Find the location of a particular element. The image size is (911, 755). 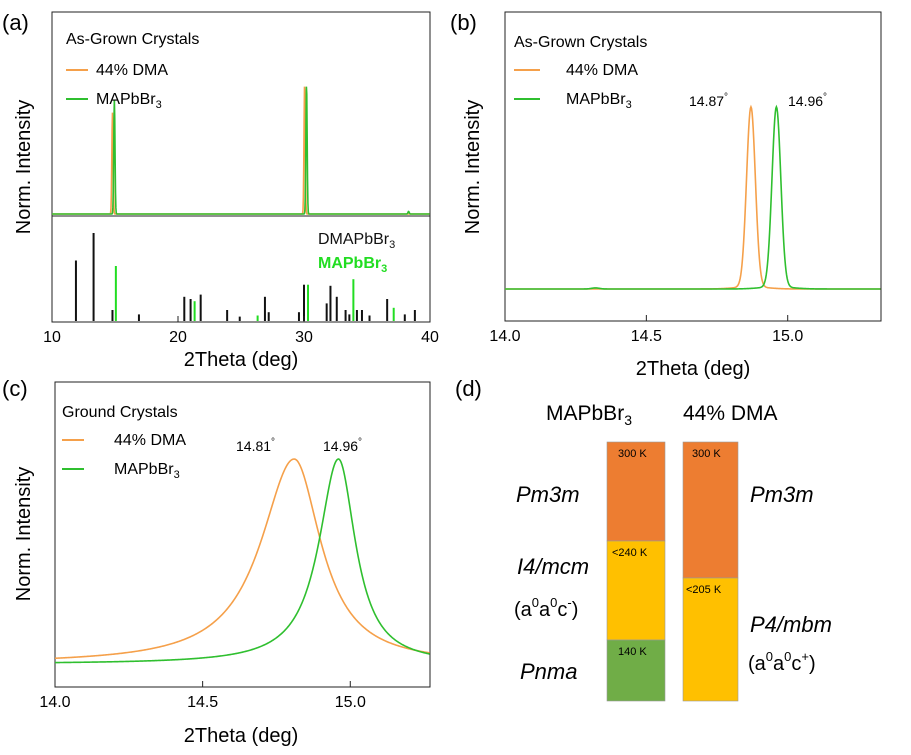

phase-right-p4mbm: P4/mbm is located at coordinates (791, 624).